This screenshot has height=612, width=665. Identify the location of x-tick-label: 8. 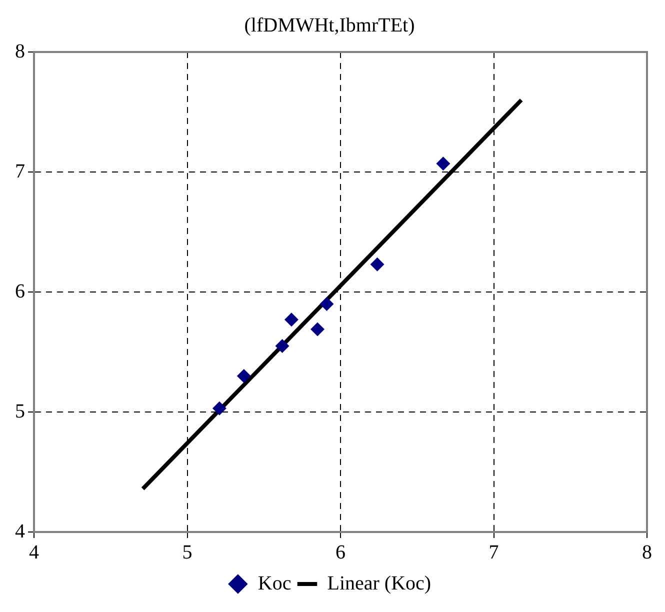
(647, 552).